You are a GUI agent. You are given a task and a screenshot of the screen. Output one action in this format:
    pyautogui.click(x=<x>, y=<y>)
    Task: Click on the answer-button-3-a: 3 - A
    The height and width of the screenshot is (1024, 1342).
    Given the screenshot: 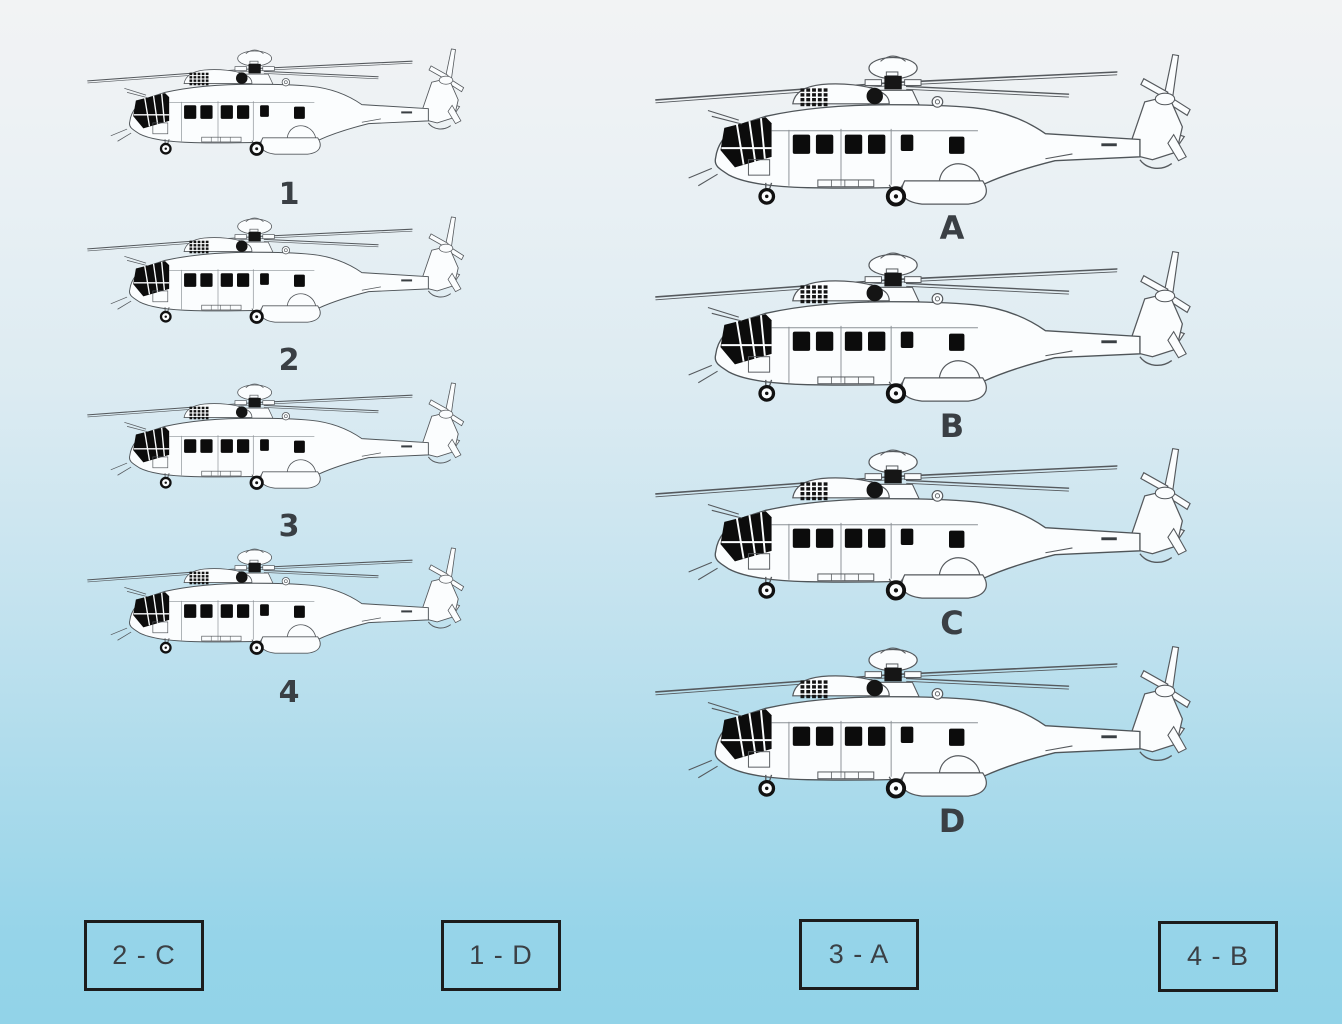 What is the action you would take?
    pyautogui.click(x=859, y=954)
    